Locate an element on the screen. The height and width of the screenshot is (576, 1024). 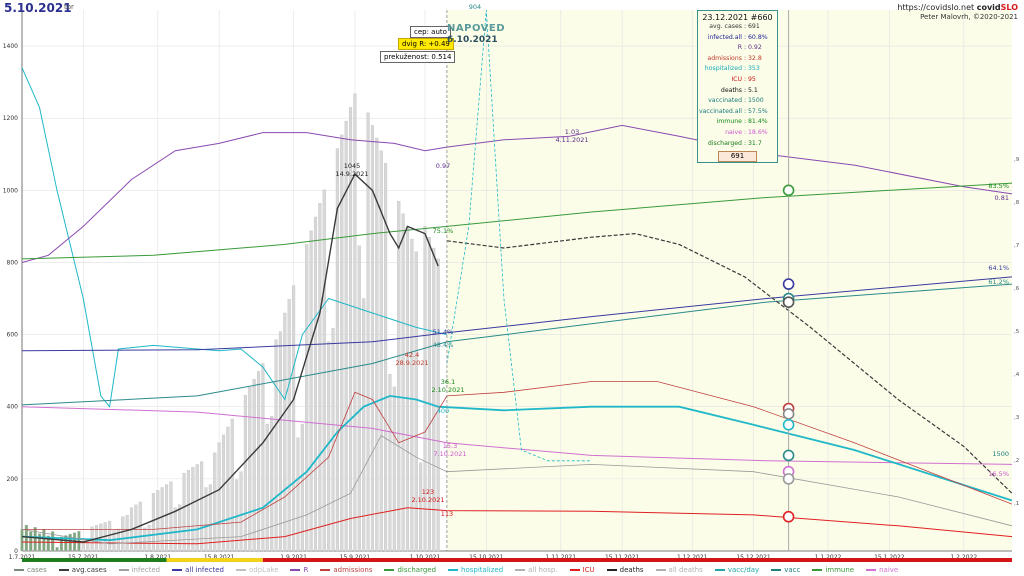
legend-item: cases is located at coordinates (30, 570).